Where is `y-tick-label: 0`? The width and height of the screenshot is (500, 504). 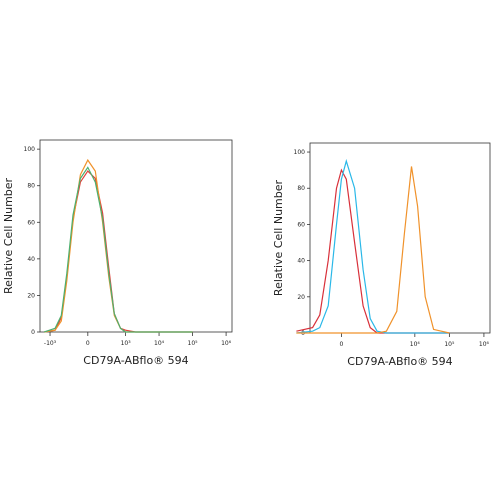 y-tick-label: 0 is located at coordinates (33, 332).